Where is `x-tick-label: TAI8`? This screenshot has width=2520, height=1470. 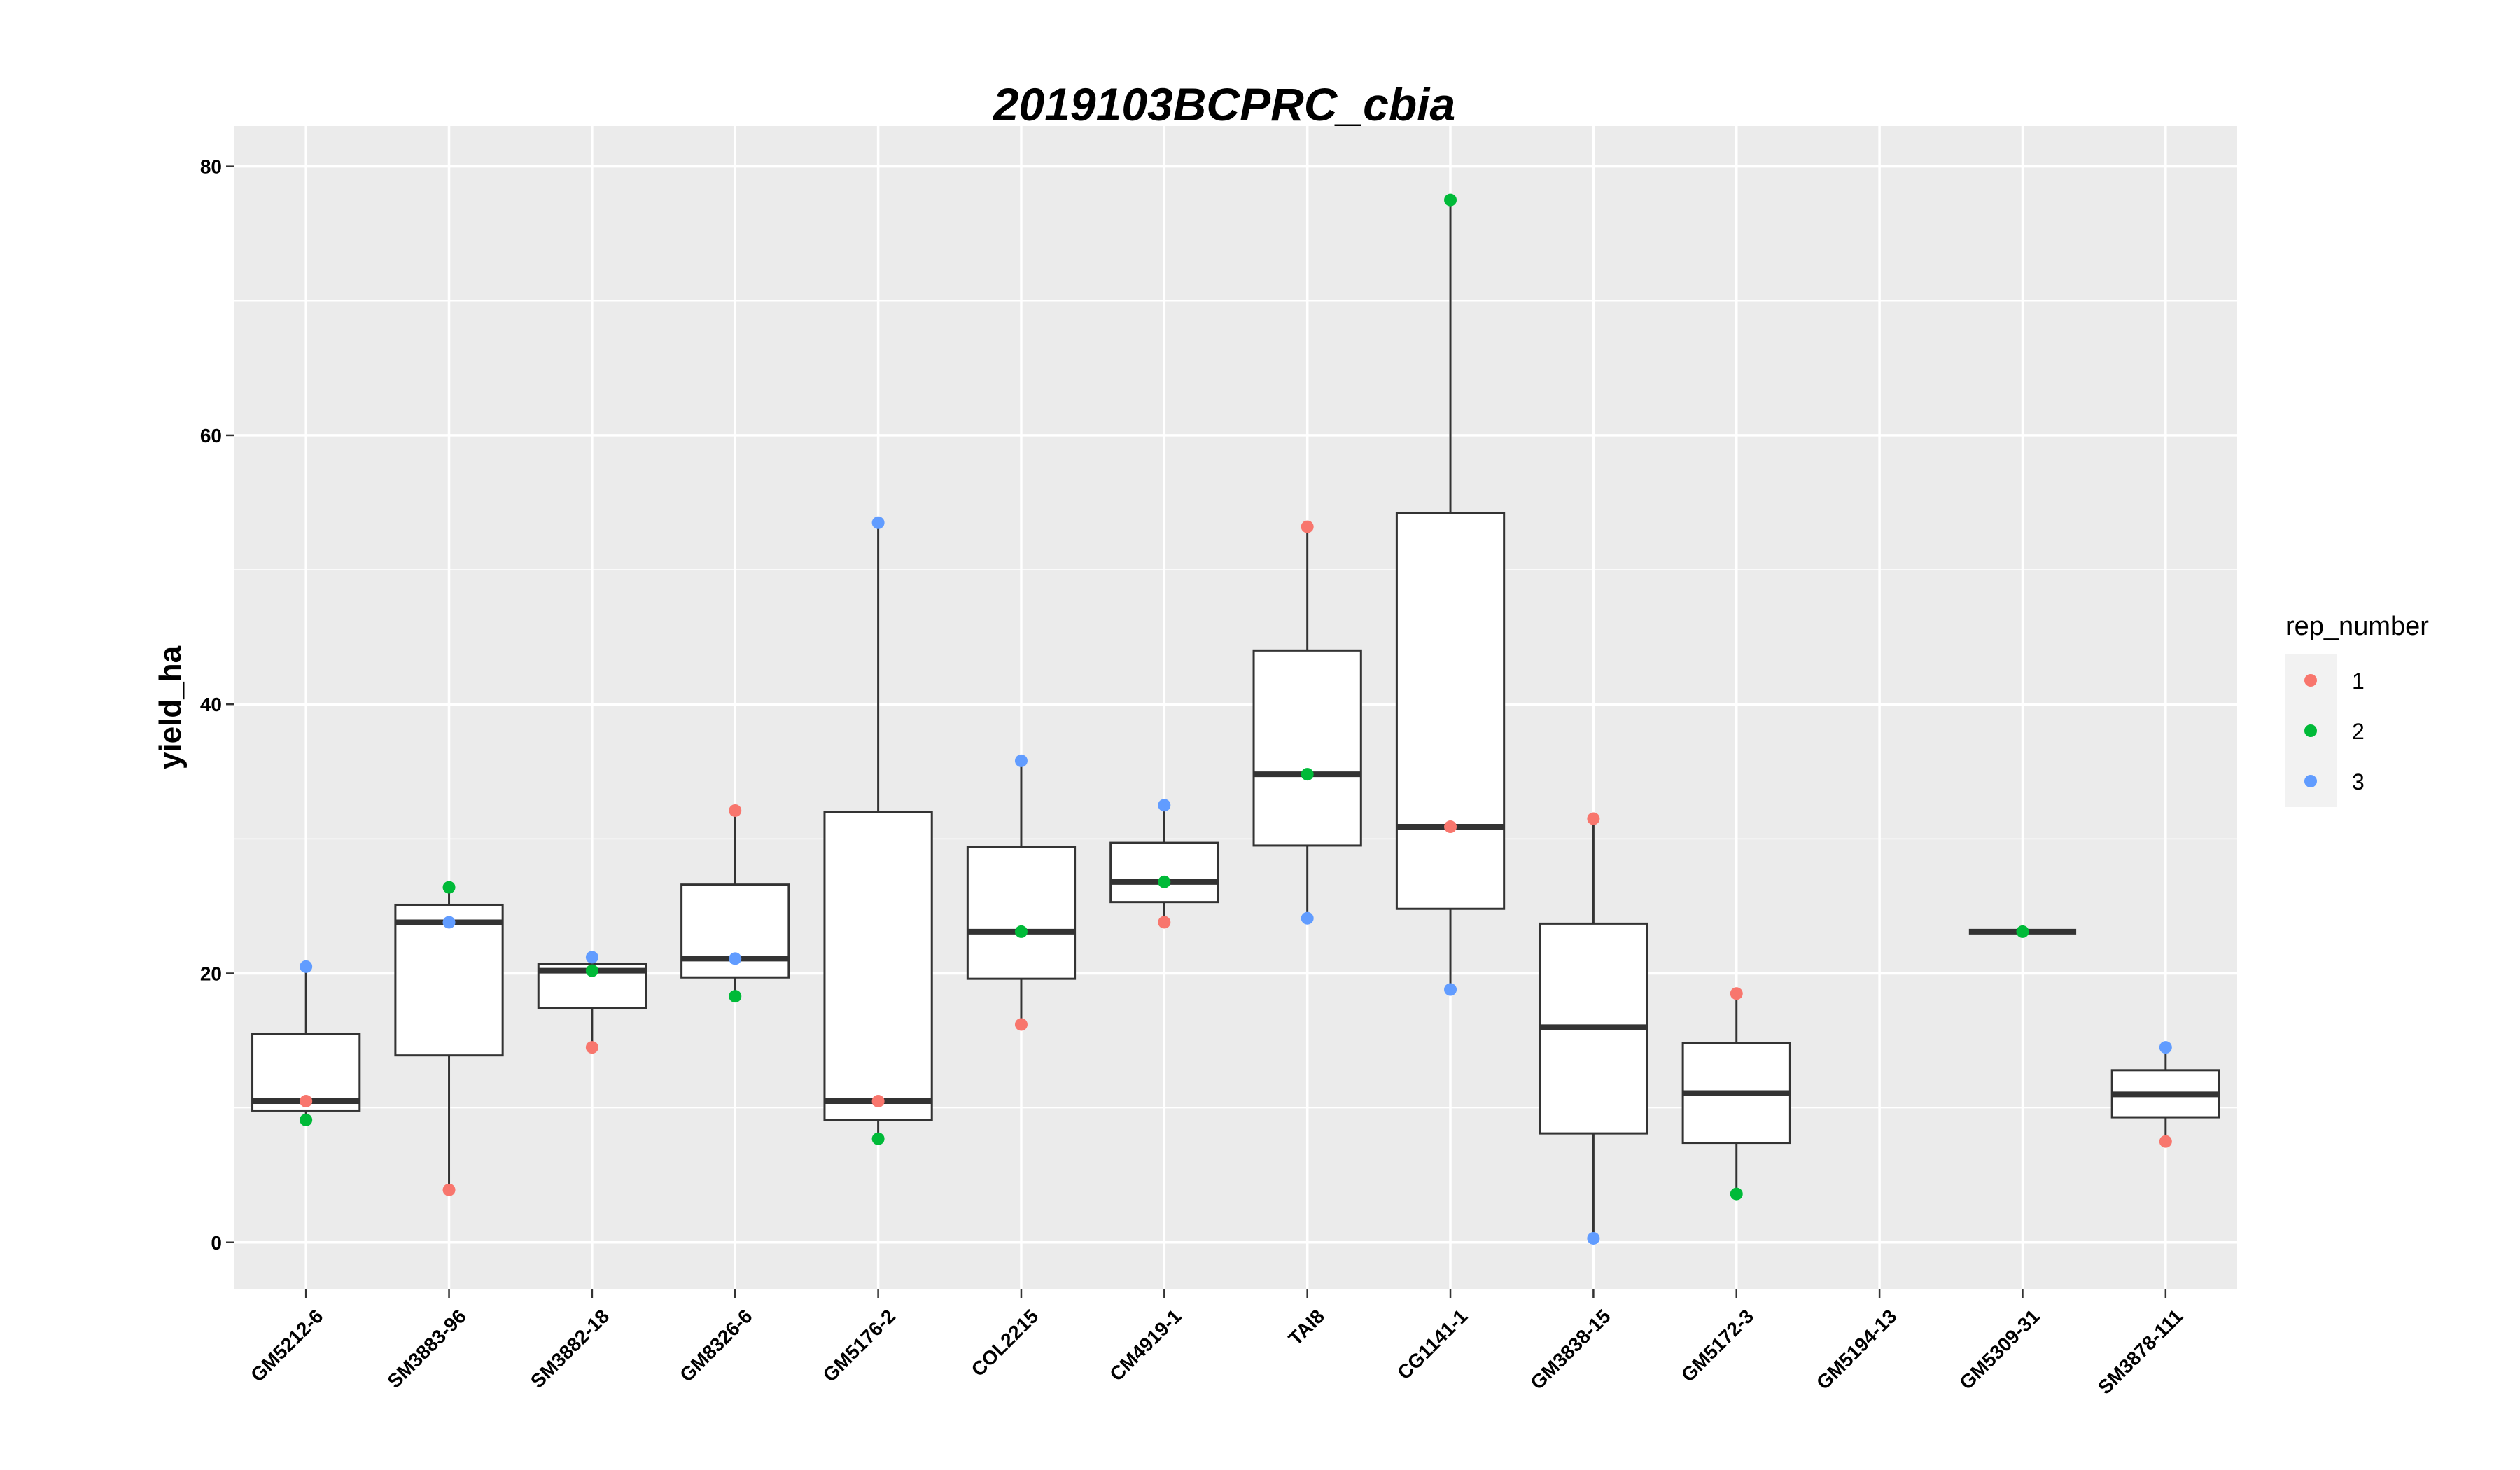
x-tick-label: TAI8 is located at coordinates (1306, 1327).